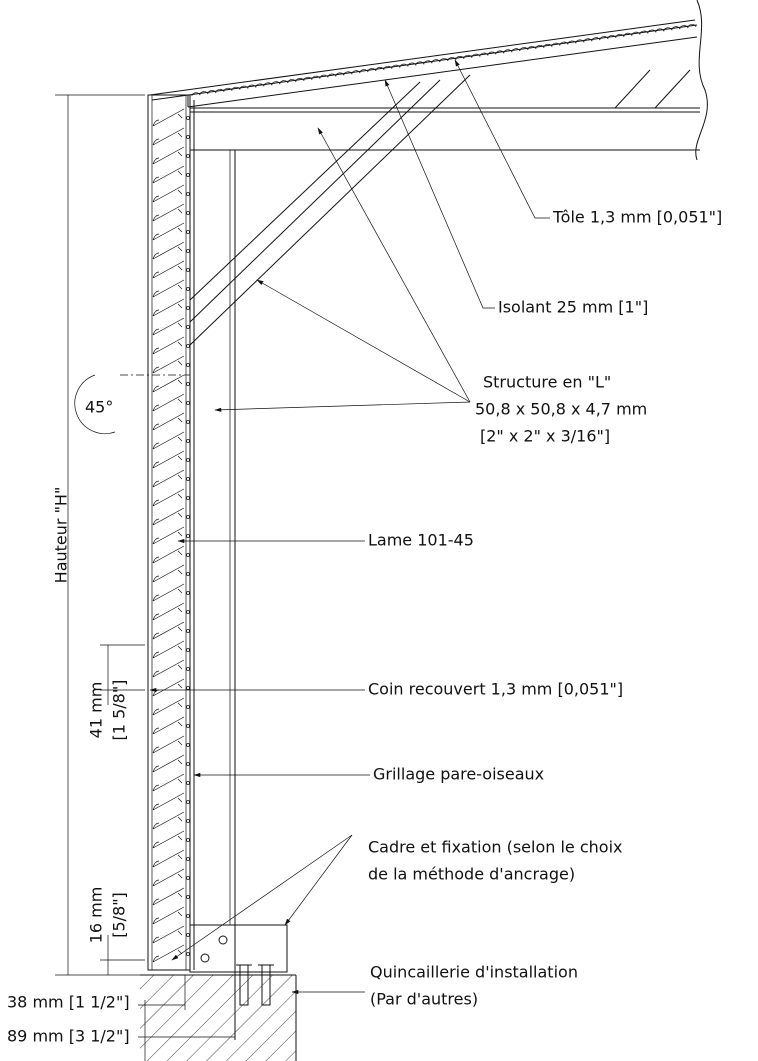 Image resolution: width=758 pixels, height=1061 pixels. Describe the element at coordinates (573, 307) in the screenshot. I see `label: Isolant 25 mm [1"]` at that location.